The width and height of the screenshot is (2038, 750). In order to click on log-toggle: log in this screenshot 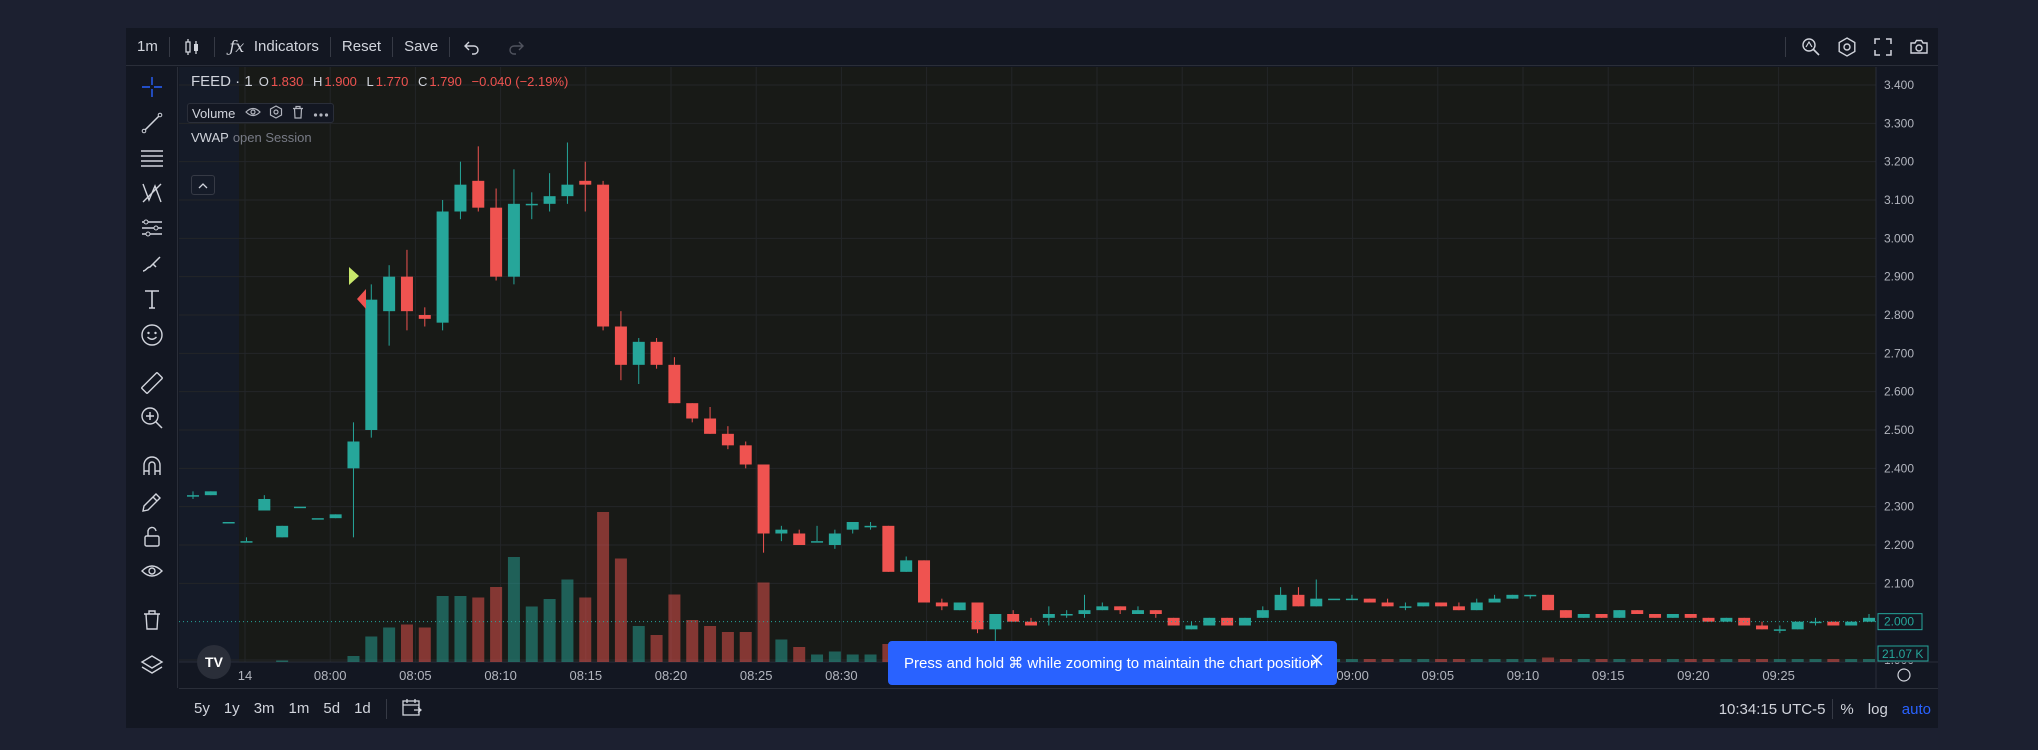, I will do `click(1877, 709)`.